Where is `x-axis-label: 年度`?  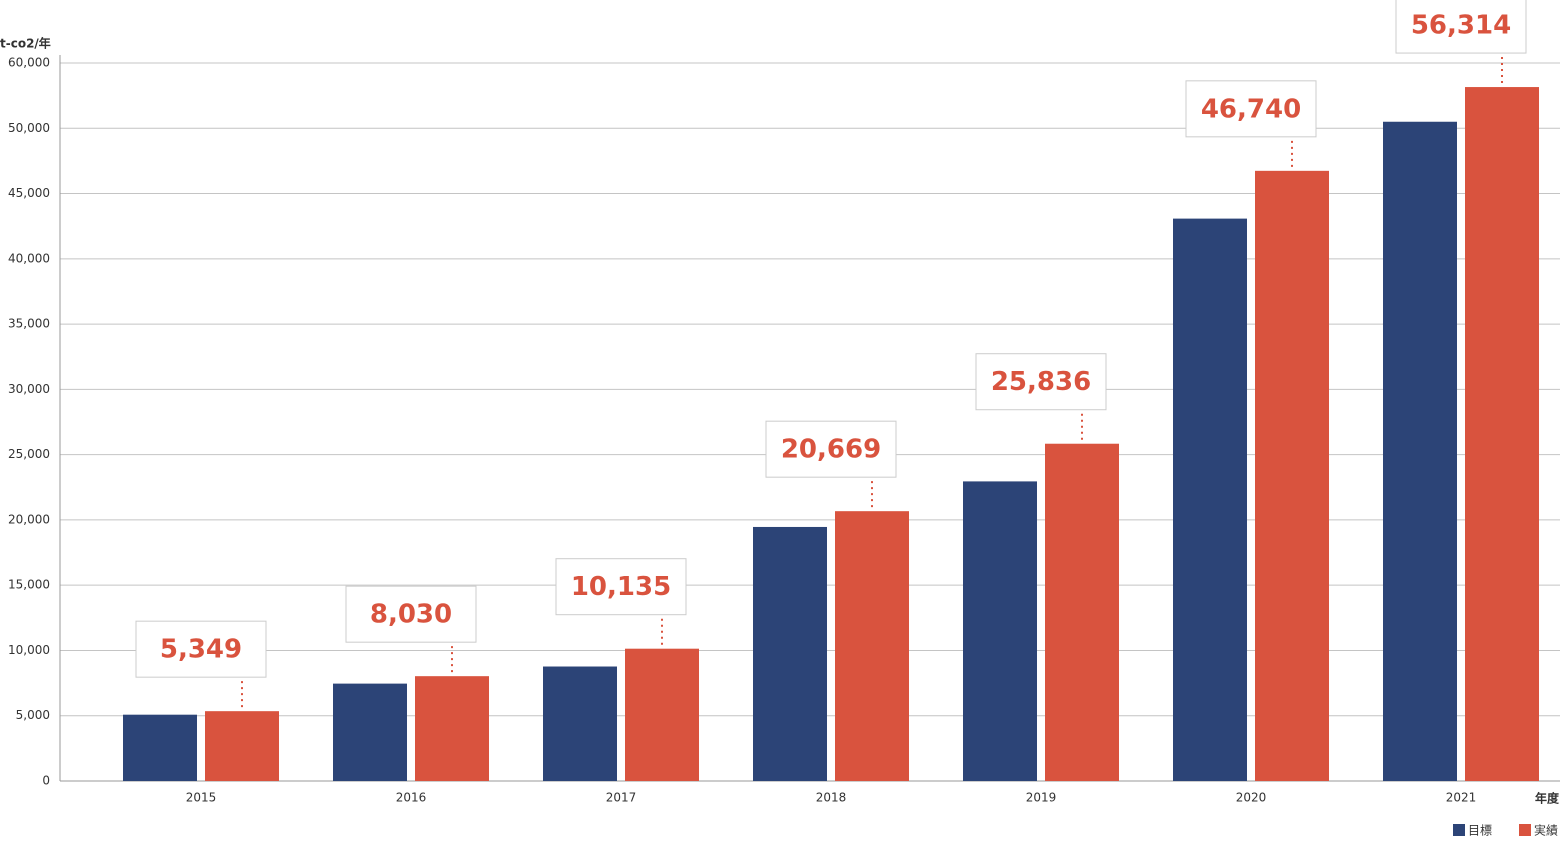
x-axis-label: 年度 is located at coordinates (1547, 798).